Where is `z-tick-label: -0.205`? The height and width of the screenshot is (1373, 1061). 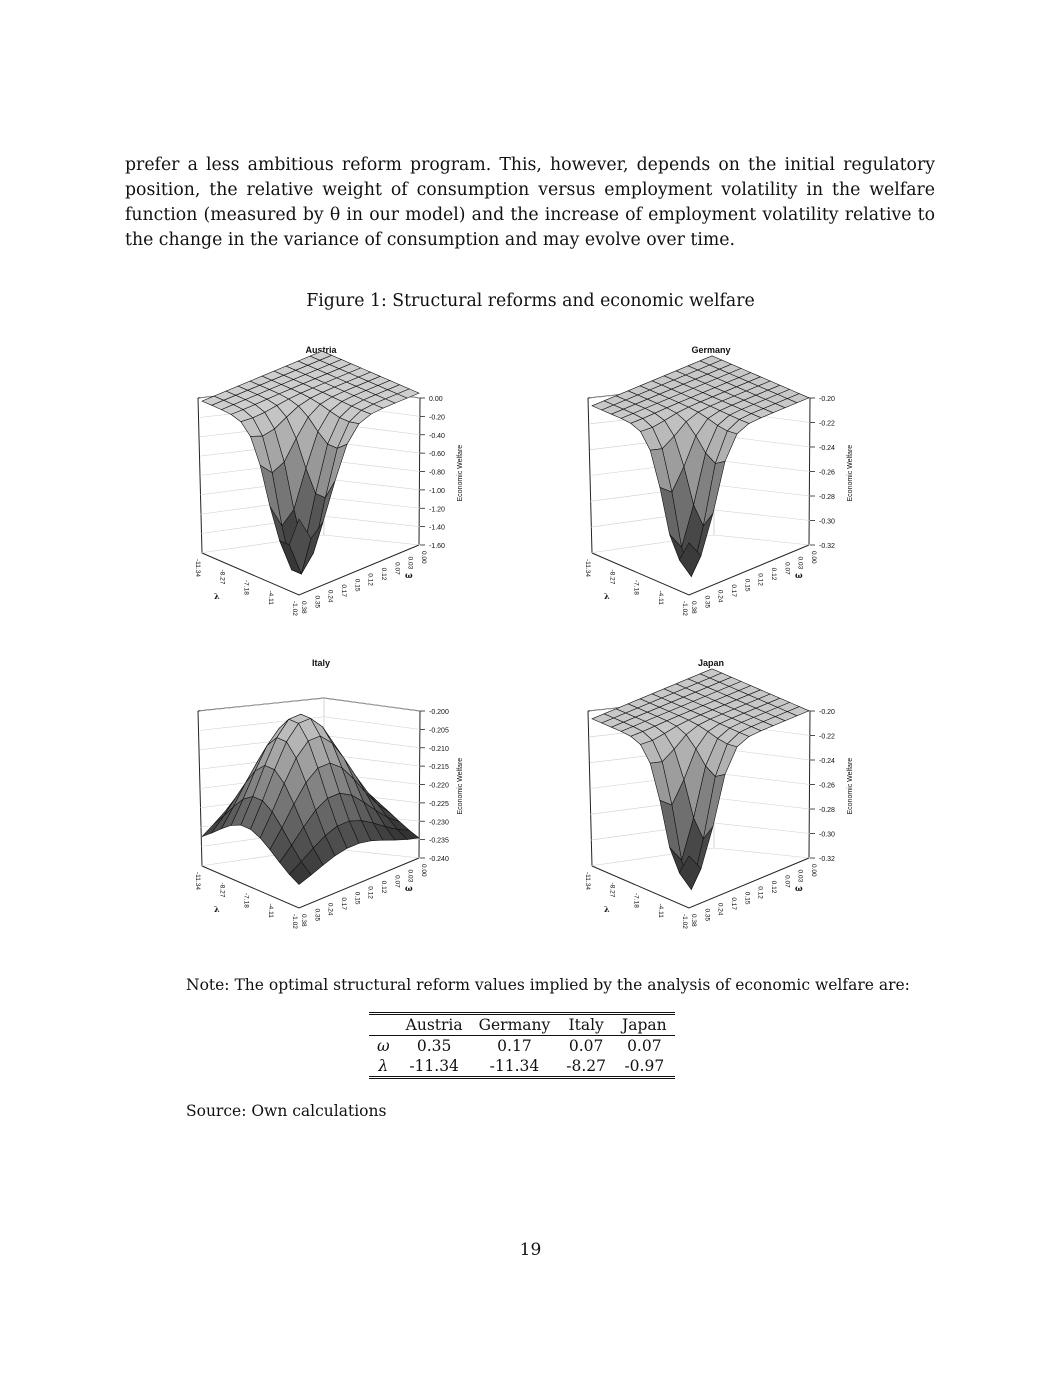 z-tick-label: -0.205 is located at coordinates (439, 730).